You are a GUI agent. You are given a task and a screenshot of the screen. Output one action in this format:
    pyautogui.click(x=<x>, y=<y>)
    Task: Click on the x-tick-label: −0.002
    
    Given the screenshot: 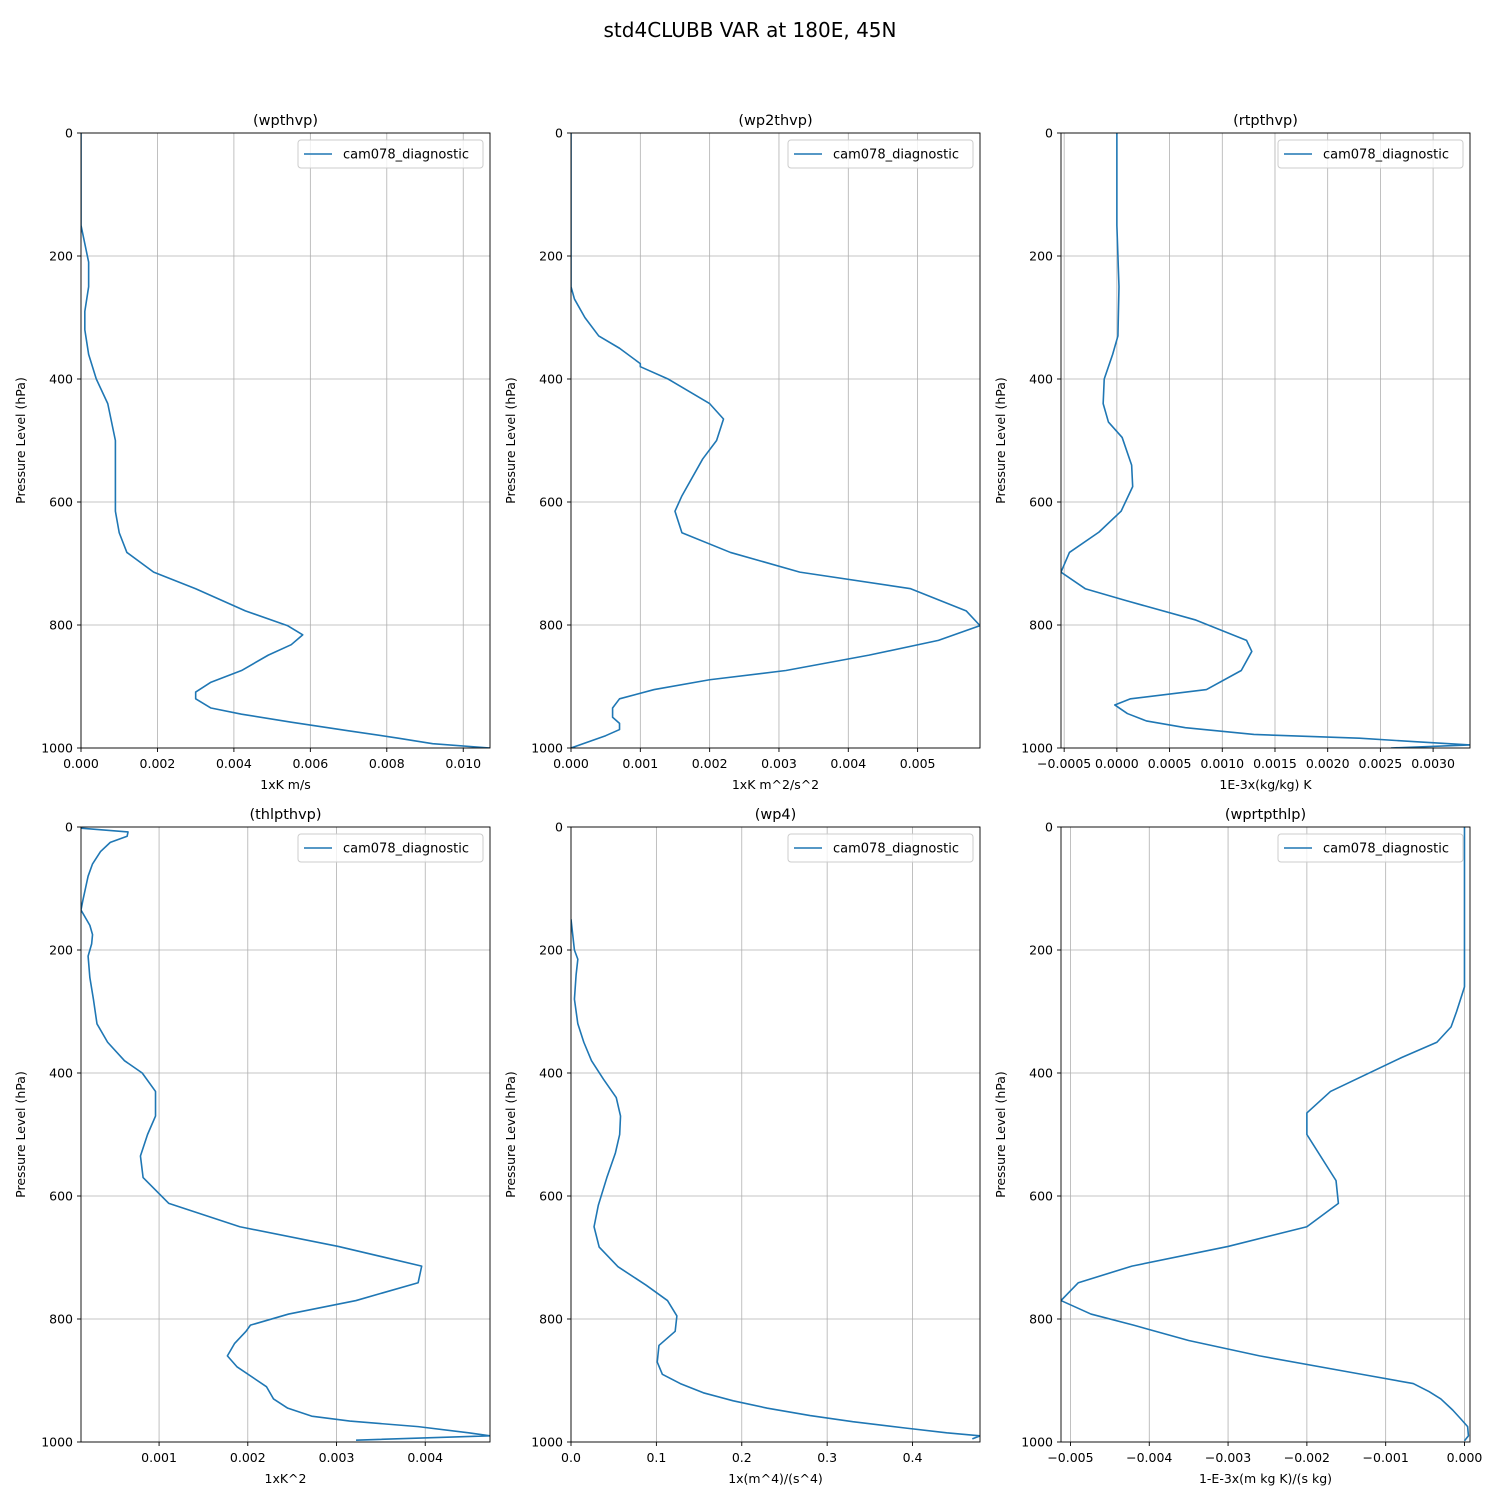 What is the action you would take?
    pyautogui.click(x=1307, y=1457)
    